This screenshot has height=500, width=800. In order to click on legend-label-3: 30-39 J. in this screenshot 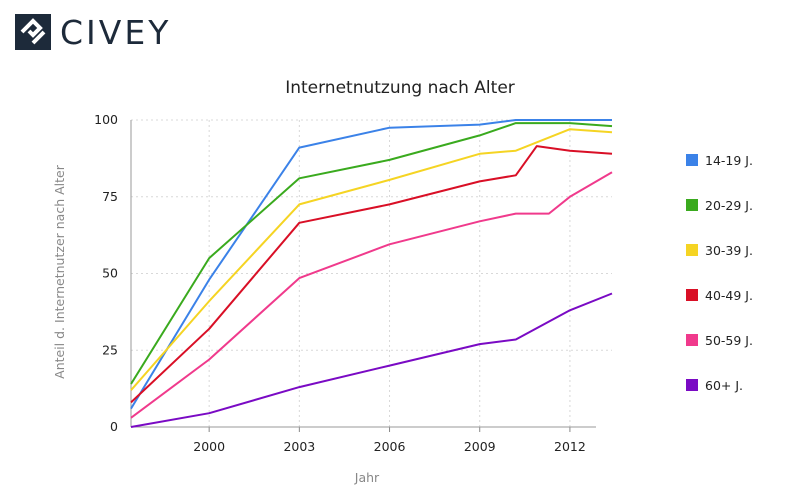, I will do `click(729, 250)`.